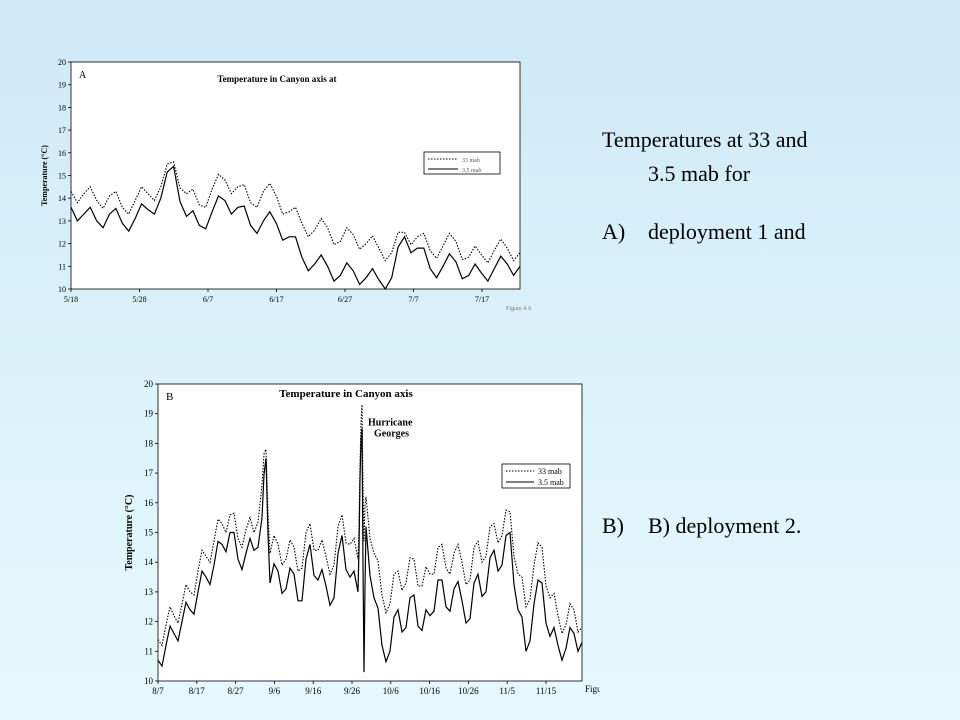 This screenshot has height=720, width=960. I want to click on item-b-text: B) deployment 2., so click(725, 525).